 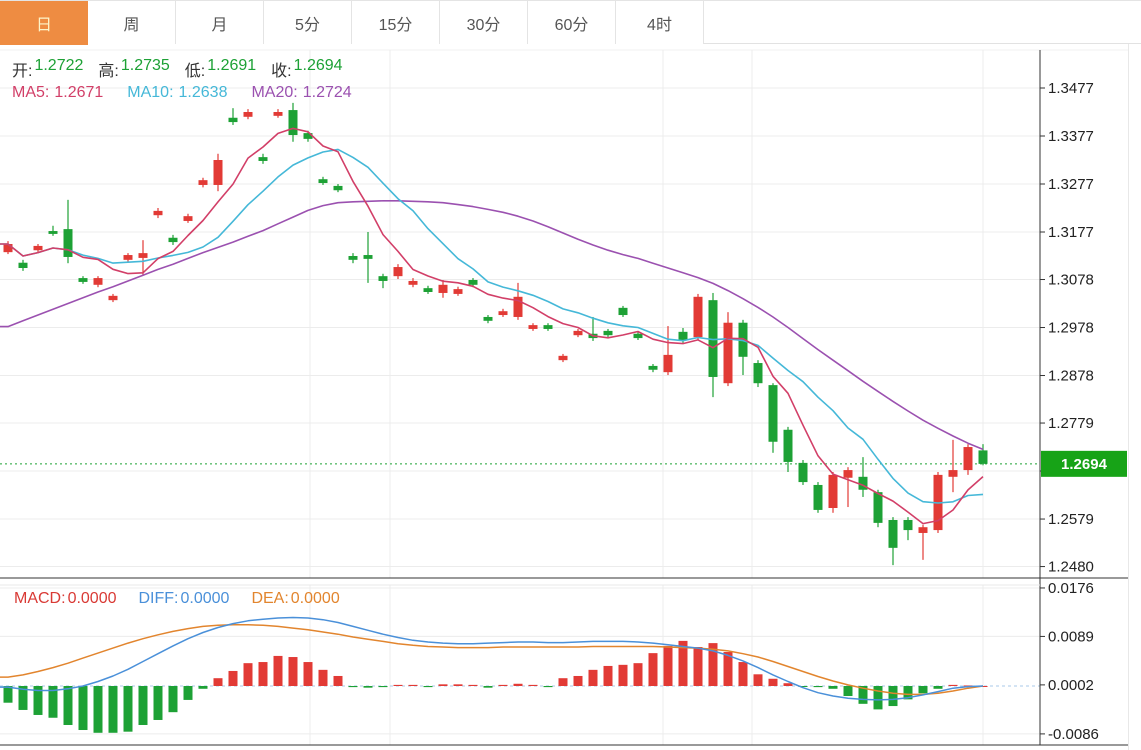 I want to click on close-label: 收:, so click(x=281, y=71).